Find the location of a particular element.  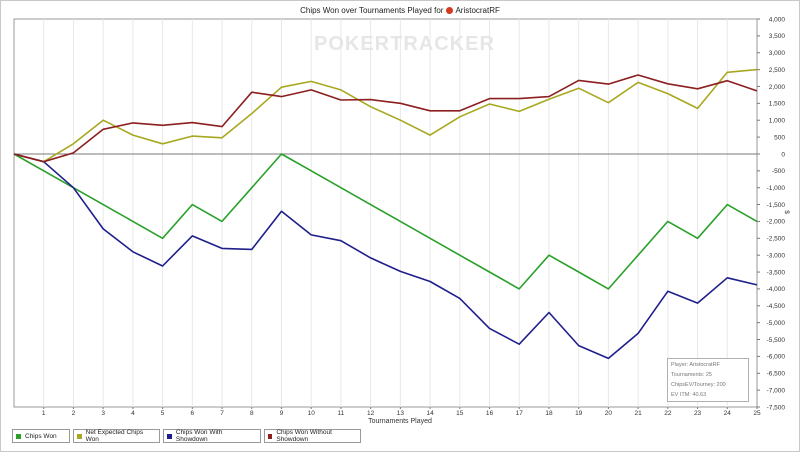

y-tick-label: 2,500 is located at coordinates (777, 70).